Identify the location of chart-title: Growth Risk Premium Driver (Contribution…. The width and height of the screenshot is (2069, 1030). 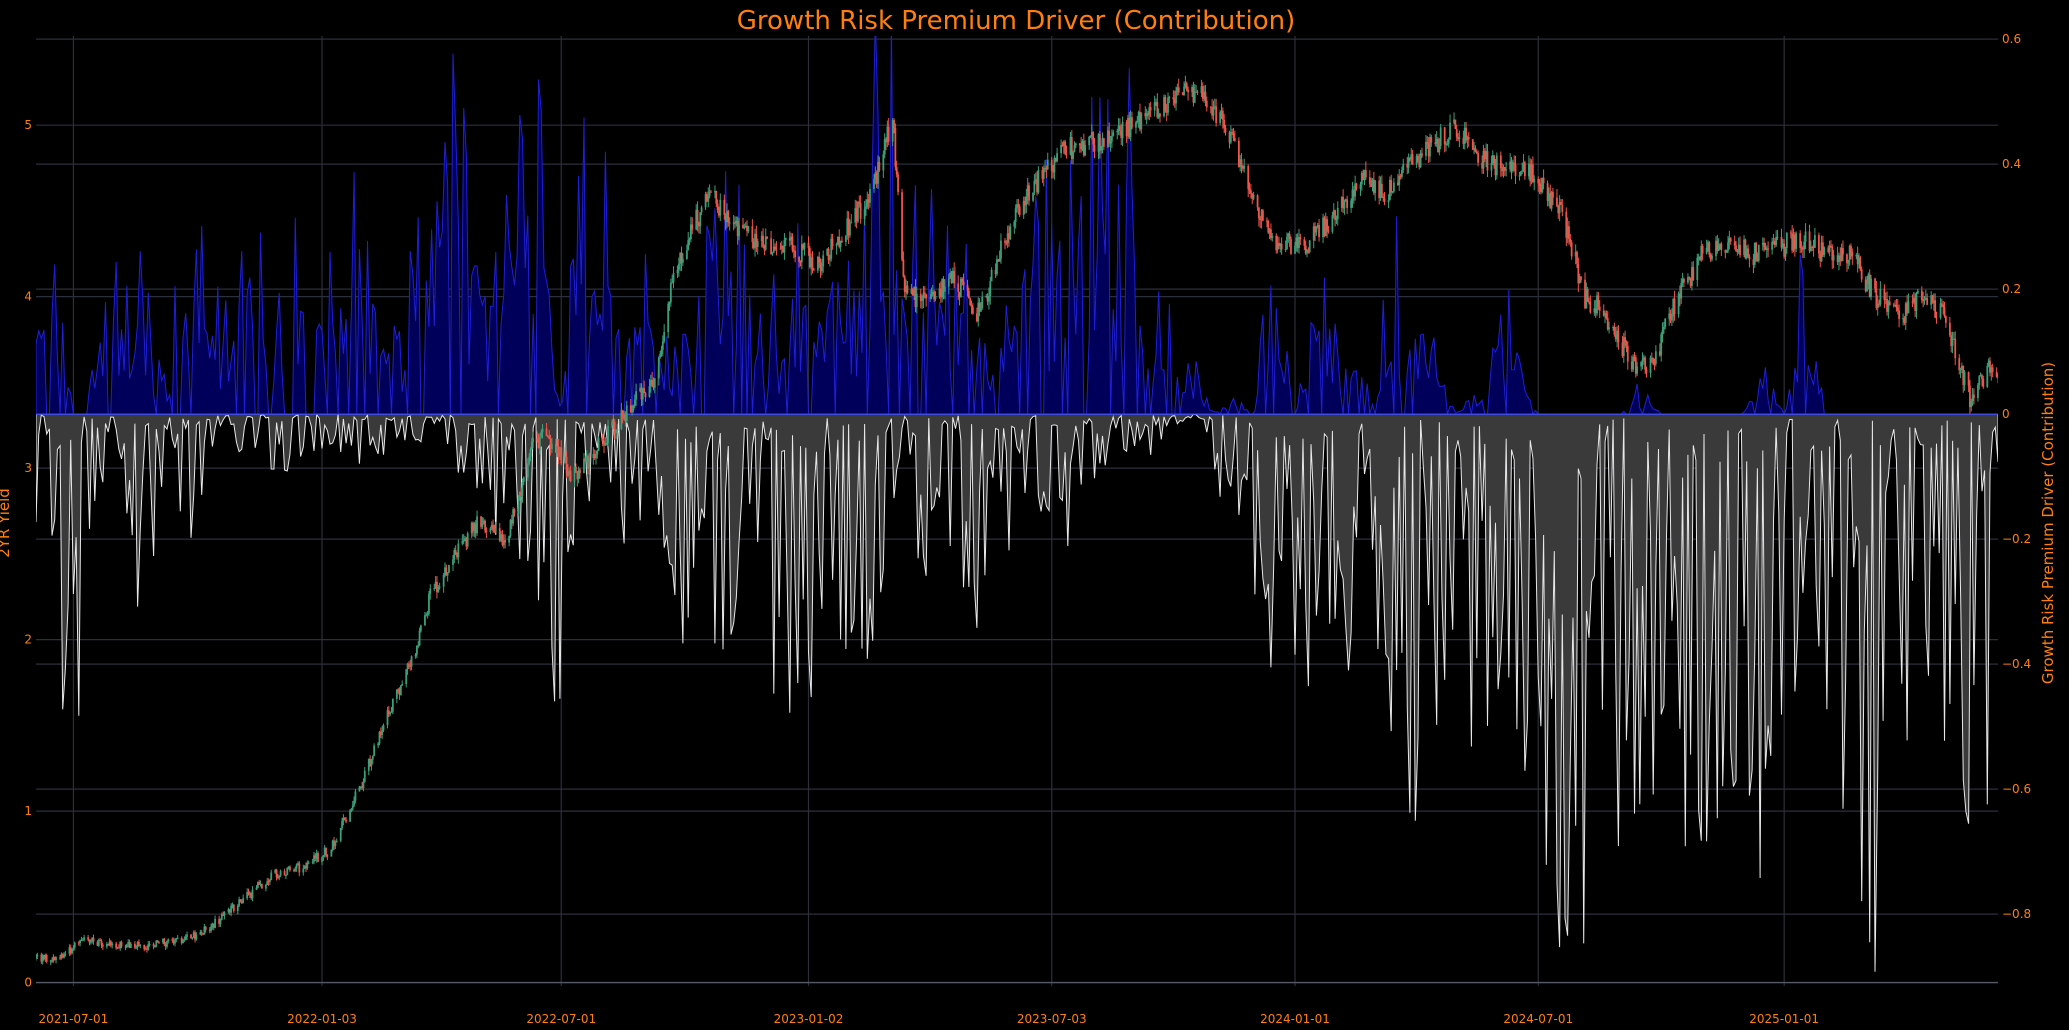
(1016, 21).